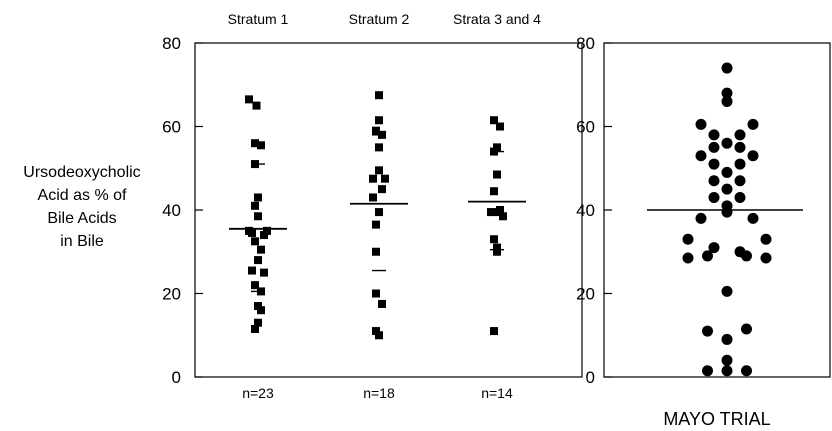  Describe the element at coordinates (379, 19) in the screenshot. I see `column-header: Stratum 2` at that location.